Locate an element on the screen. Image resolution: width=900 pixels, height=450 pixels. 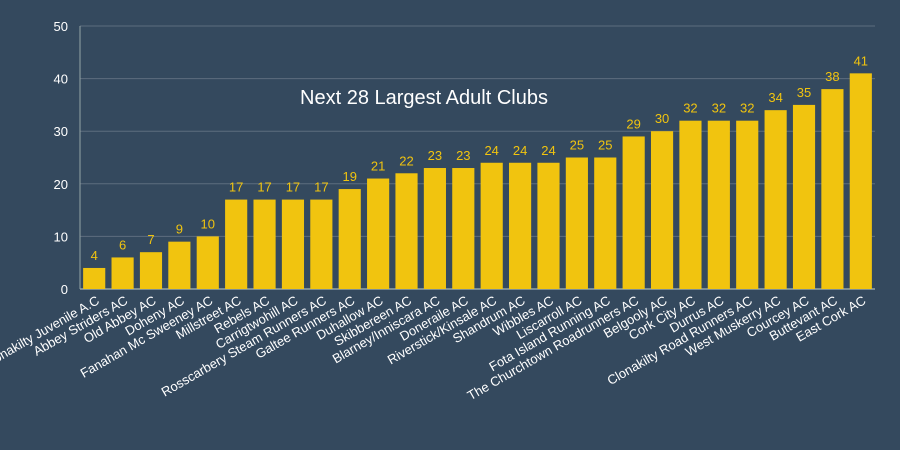
data-label: 10 is located at coordinates (208, 223).